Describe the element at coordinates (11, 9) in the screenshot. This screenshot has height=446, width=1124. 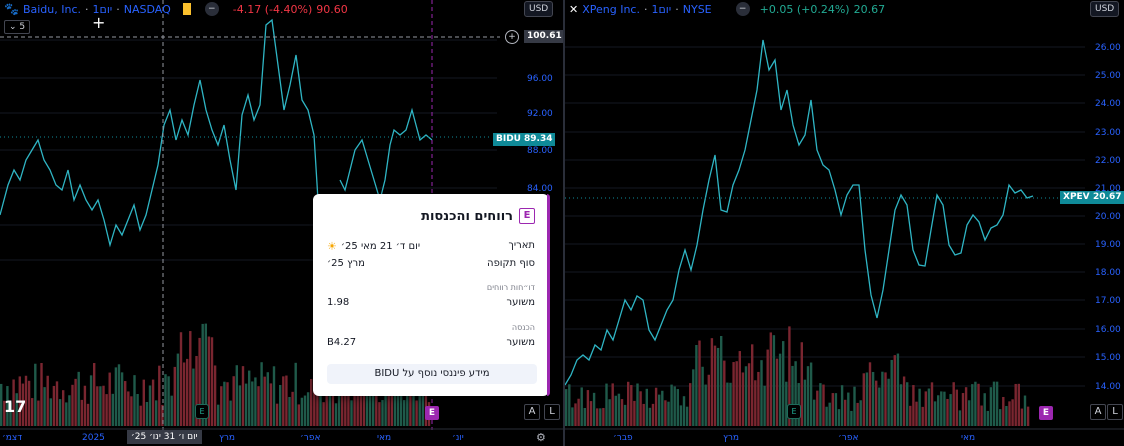
I see `baidu-logo-icon: 🐾` at that location.